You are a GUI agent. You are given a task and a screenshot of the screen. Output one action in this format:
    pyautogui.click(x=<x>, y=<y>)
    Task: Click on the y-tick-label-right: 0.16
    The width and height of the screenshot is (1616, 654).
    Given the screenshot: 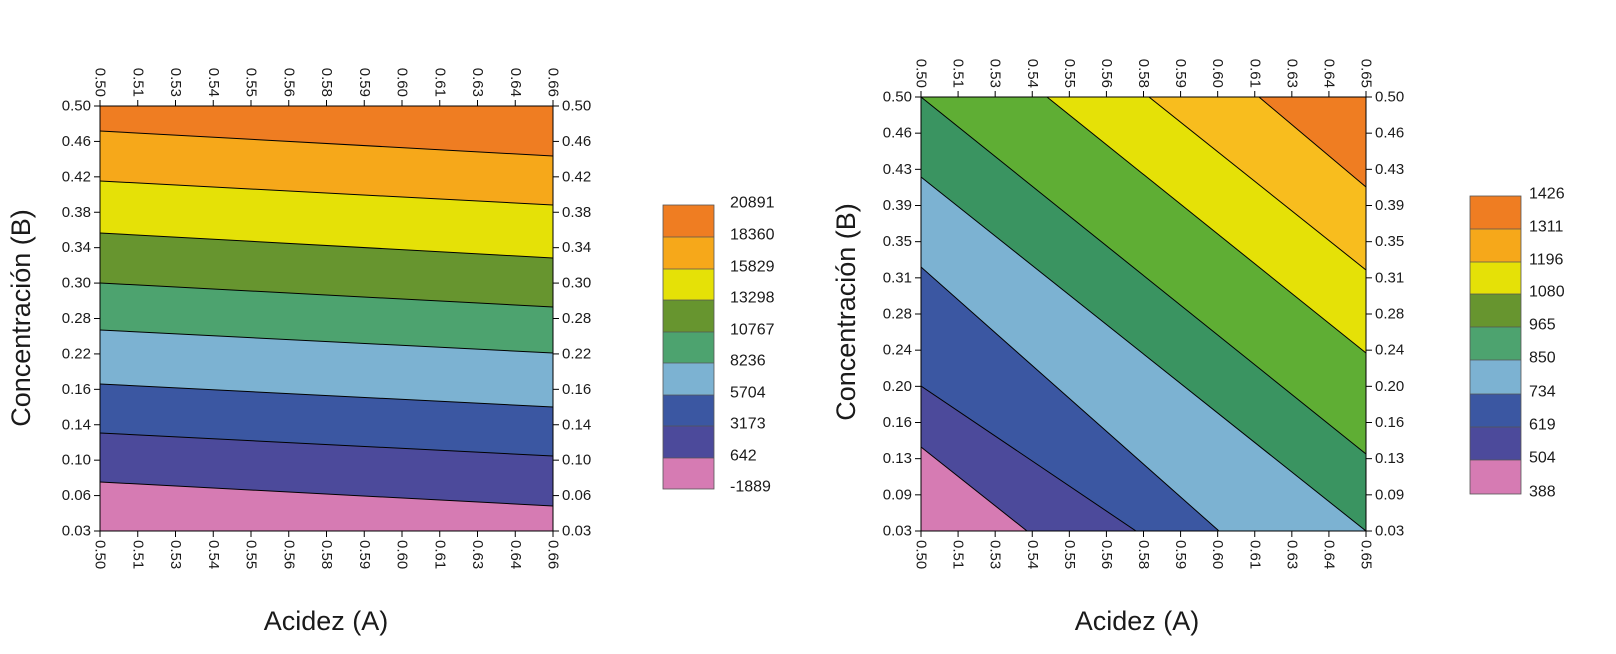 What is the action you would take?
    pyautogui.click(x=1389, y=422)
    